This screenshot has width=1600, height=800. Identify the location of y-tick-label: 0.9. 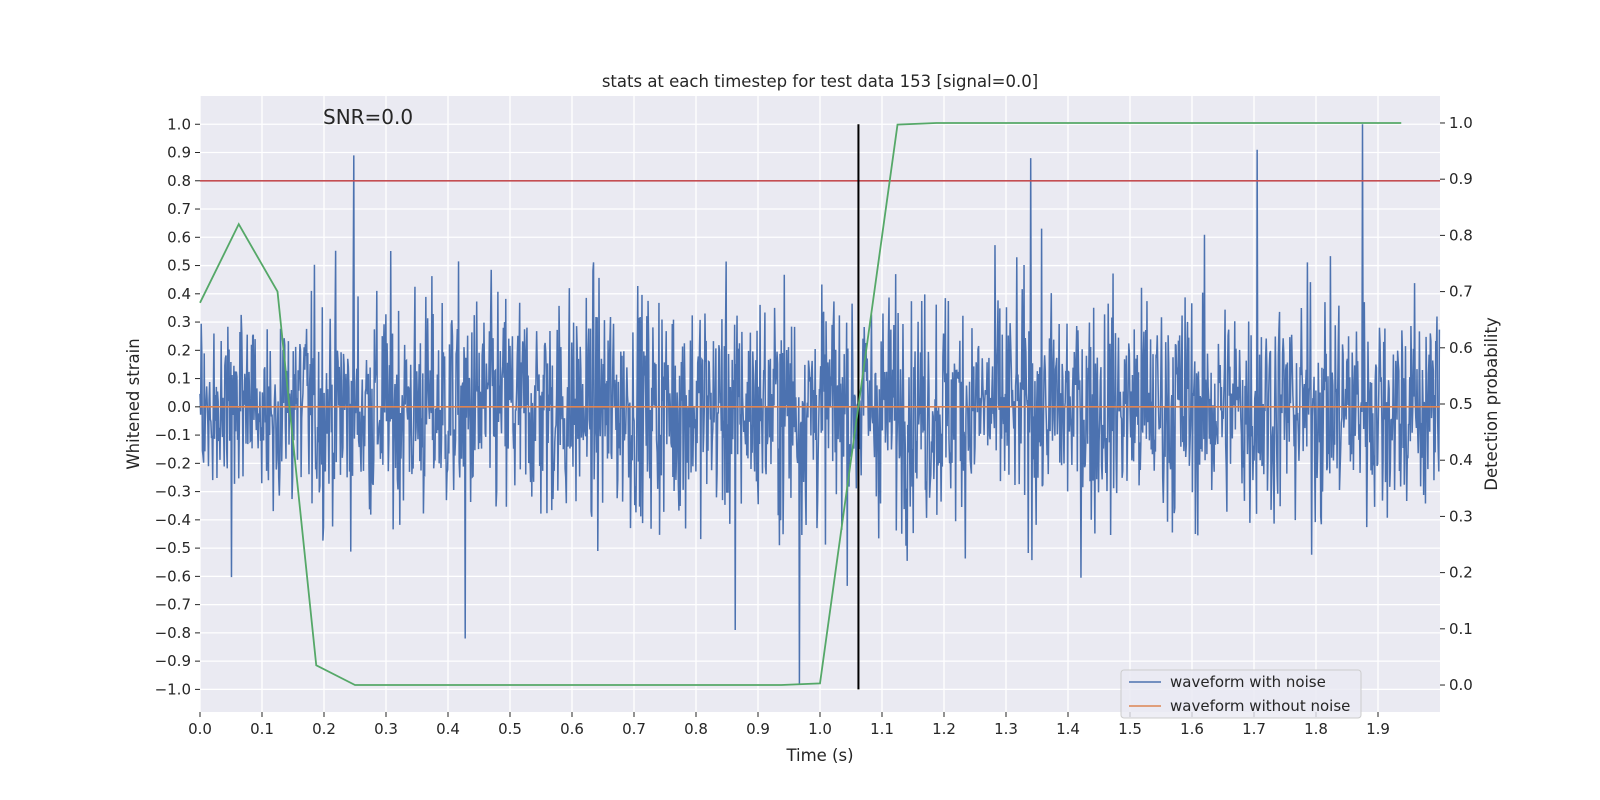
(179, 153).